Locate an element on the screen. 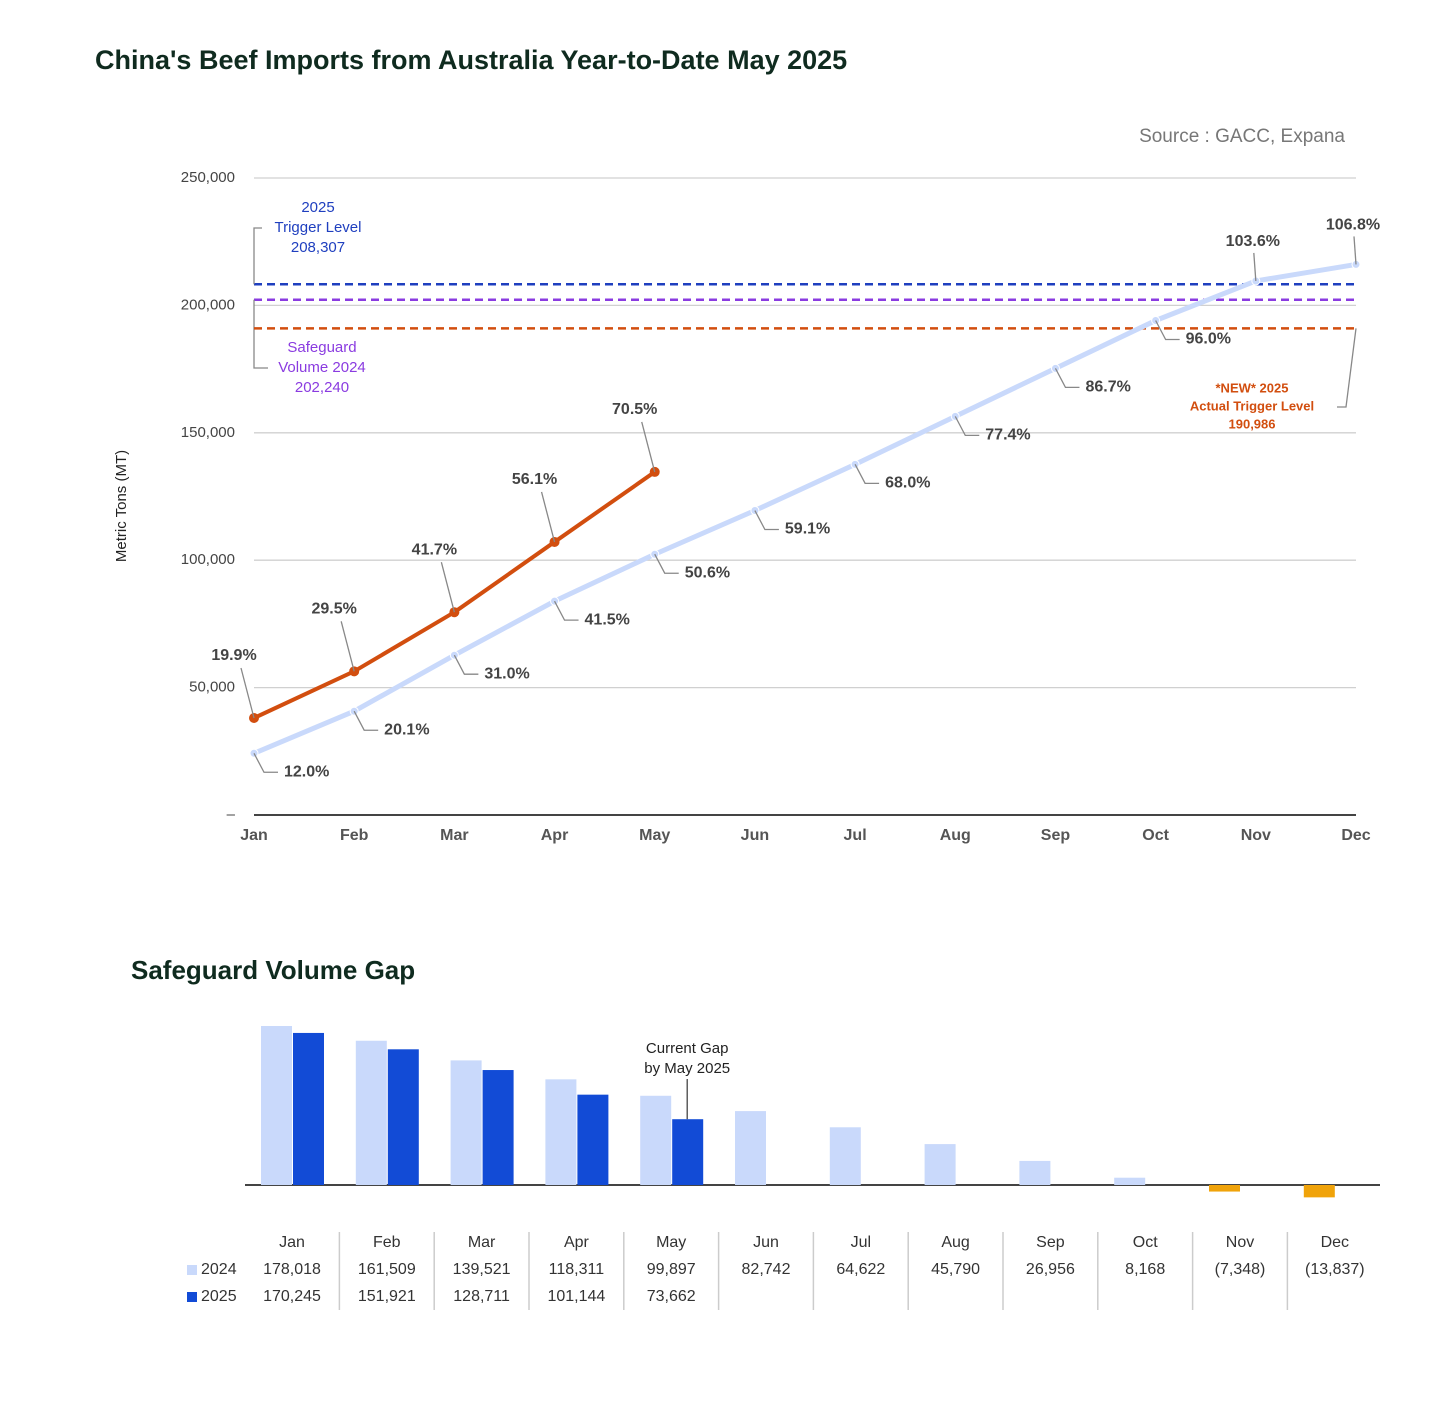 This screenshot has height=1412, width=1442. data-label: 103.6% is located at coordinates (1253, 241).